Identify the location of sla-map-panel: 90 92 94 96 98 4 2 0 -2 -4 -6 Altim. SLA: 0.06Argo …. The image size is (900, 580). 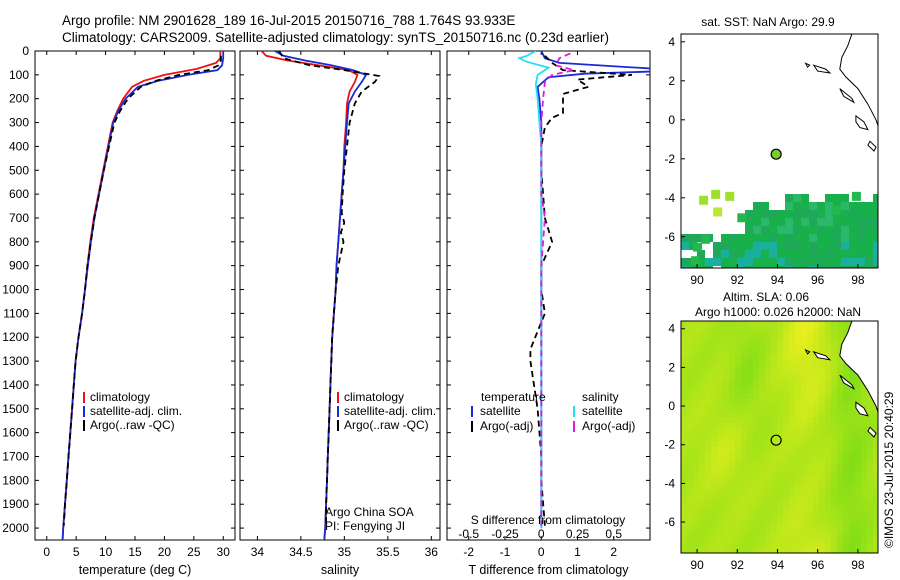
(771, 431).